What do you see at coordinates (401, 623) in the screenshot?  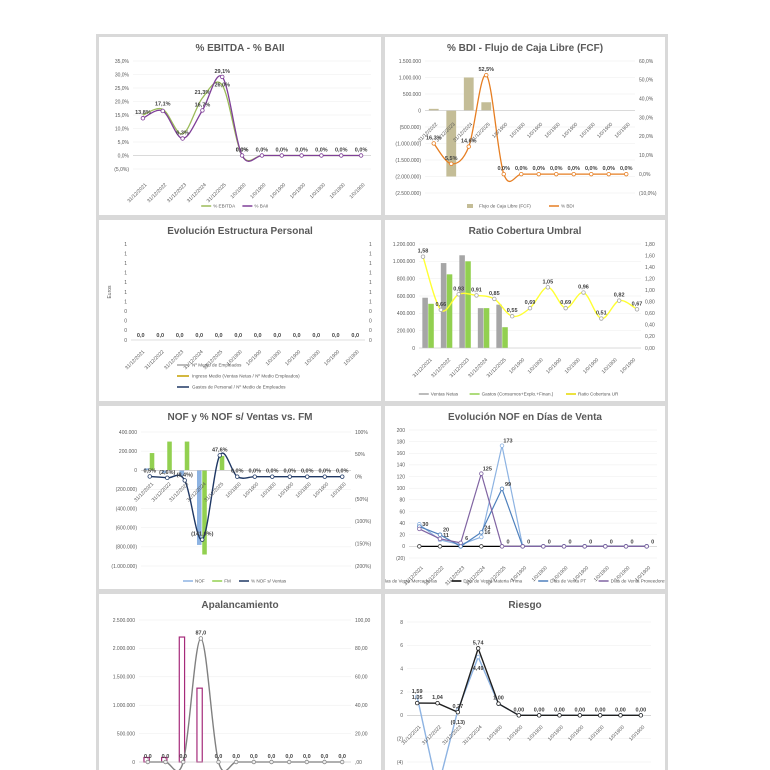 I see `y-tick-label: 8` at bounding box center [401, 623].